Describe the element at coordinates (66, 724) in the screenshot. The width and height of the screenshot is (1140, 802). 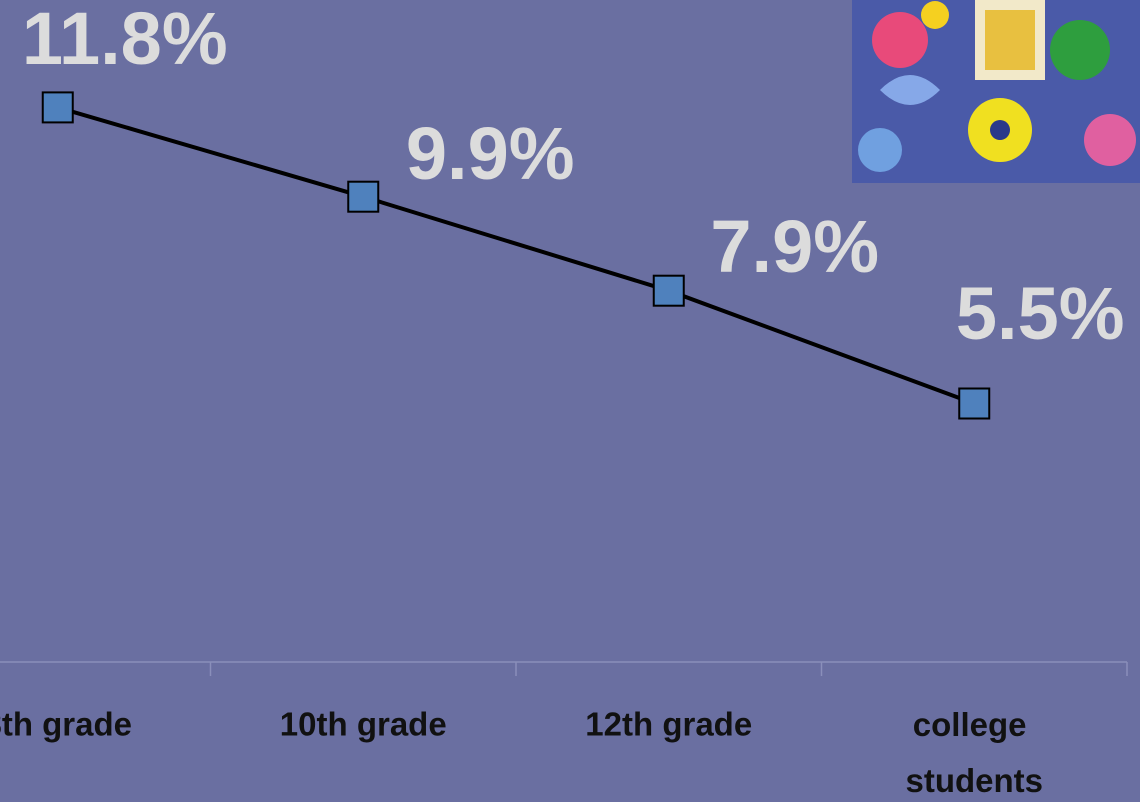
I see `x-tick-label: 8th grade` at that location.